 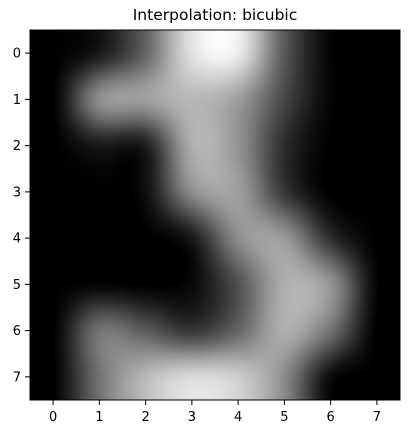 I want to click on x-tick-label: 3, so click(x=192, y=417).